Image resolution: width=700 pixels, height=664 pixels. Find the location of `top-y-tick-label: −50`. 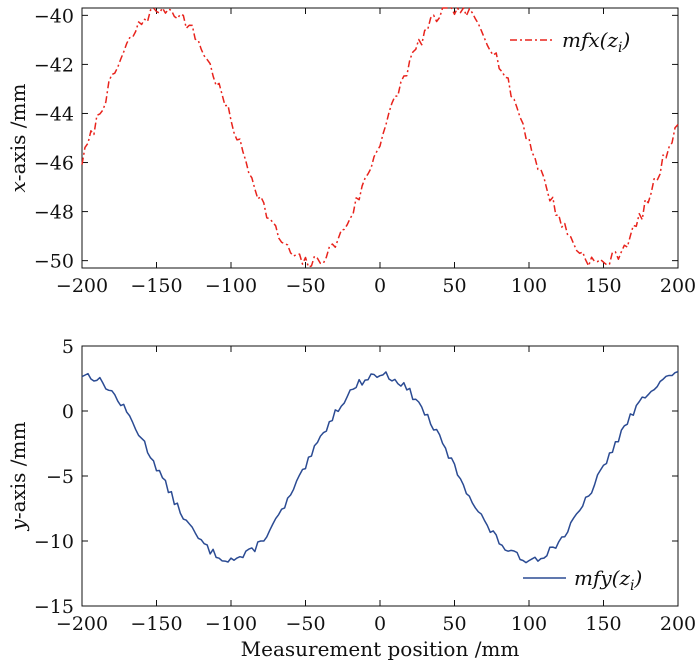

top-y-tick-label: −50 is located at coordinates (54, 262).